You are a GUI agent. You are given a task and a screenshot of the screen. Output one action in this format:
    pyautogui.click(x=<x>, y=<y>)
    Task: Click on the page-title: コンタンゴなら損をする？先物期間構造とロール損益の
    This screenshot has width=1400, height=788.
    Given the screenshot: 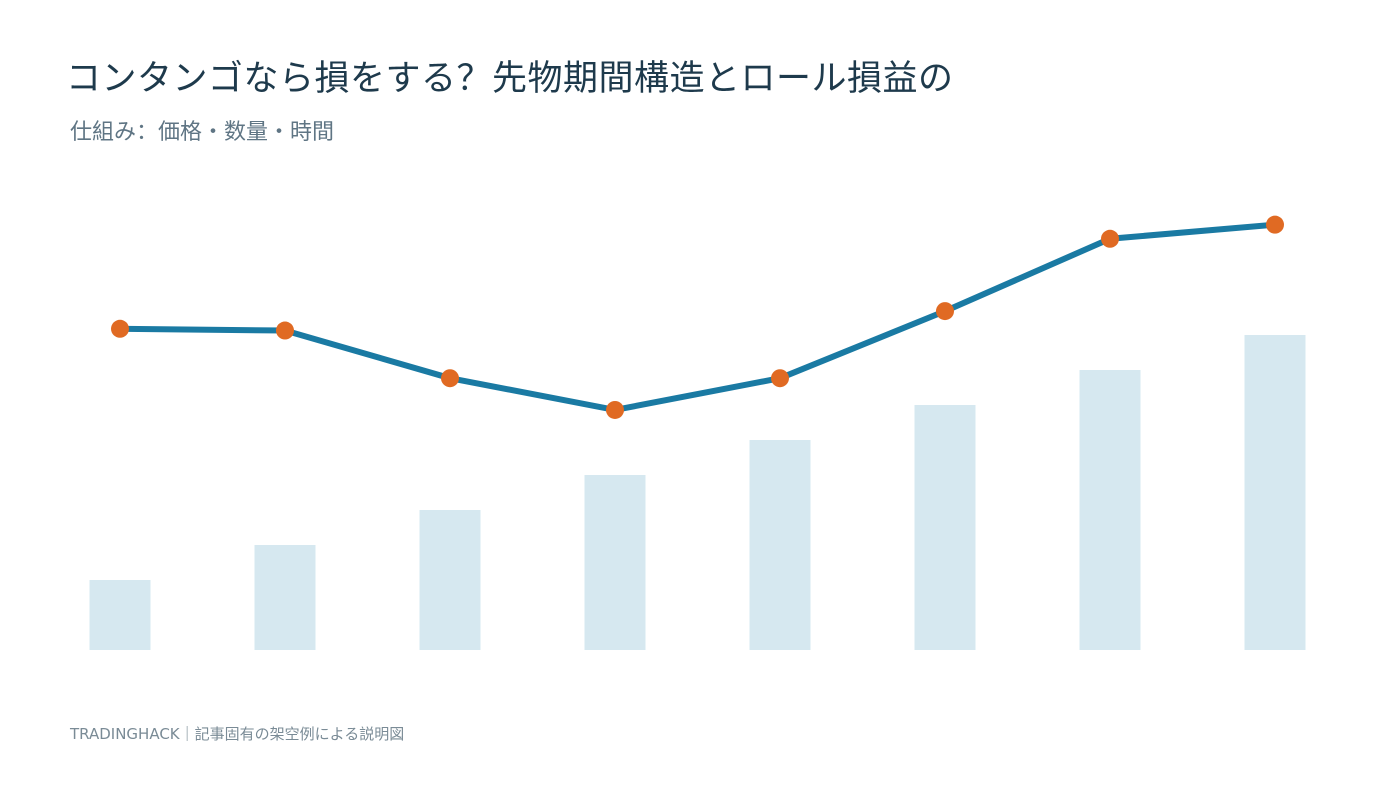 What is the action you would take?
    pyautogui.click(x=510, y=79)
    